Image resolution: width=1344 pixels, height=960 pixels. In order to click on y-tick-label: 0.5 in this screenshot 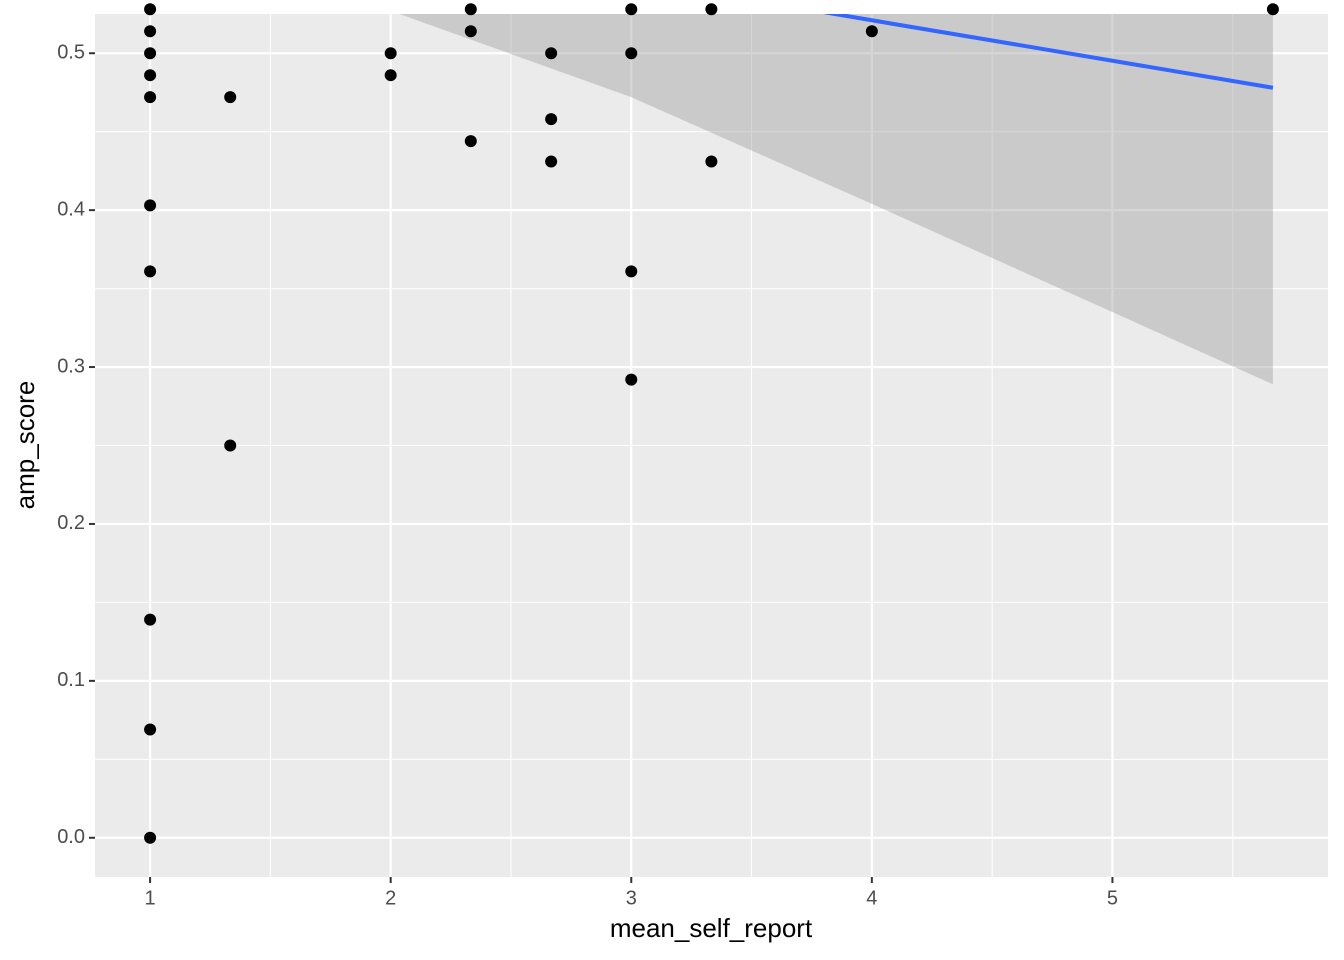, I will do `click(71, 53)`.